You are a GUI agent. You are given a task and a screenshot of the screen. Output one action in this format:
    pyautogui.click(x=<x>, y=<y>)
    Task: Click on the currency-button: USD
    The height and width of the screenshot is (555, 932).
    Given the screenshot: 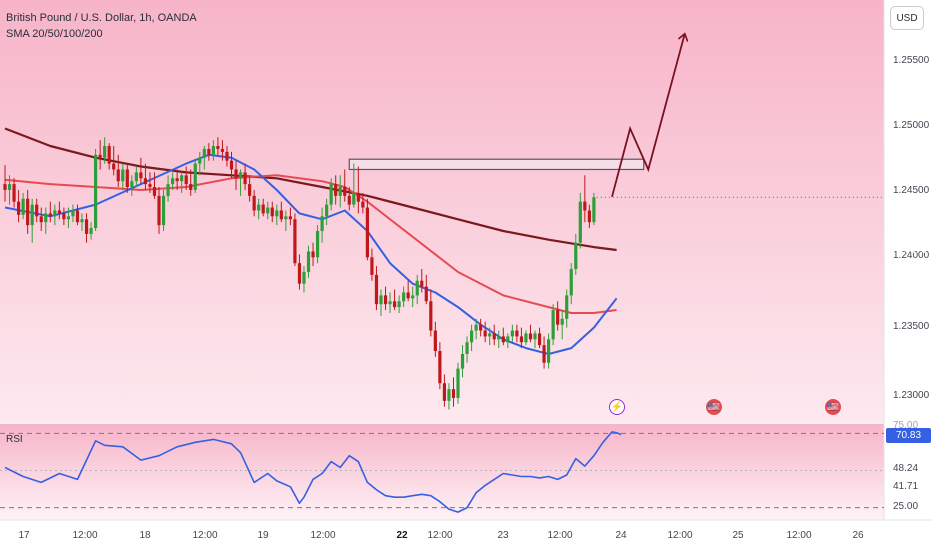 What is the action you would take?
    pyautogui.click(x=907, y=18)
    